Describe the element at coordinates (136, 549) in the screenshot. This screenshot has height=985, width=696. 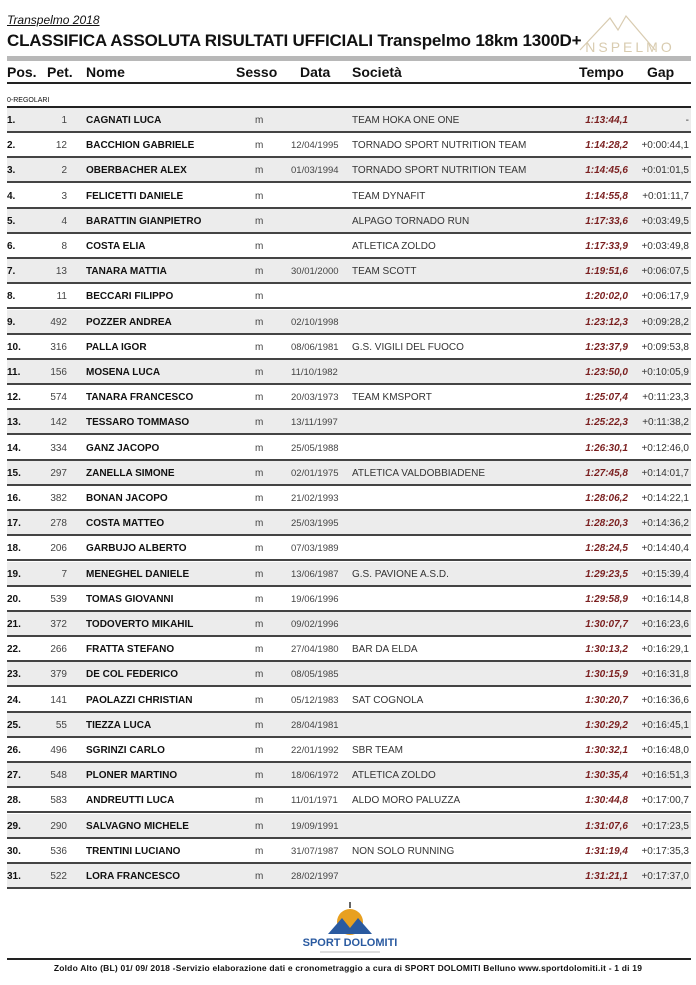
I see `cell-name: GARBUJO ALBERTO` at that location.